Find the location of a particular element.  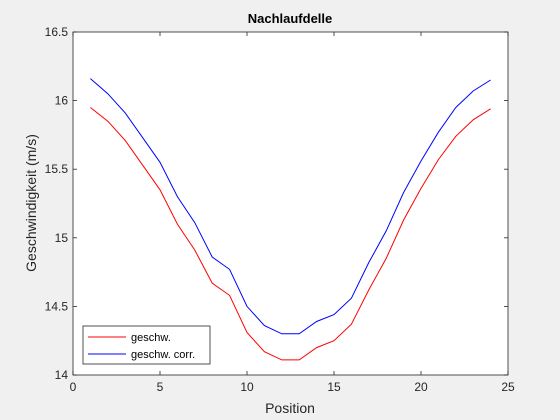

legend-box is located at coordinates (146, 345).